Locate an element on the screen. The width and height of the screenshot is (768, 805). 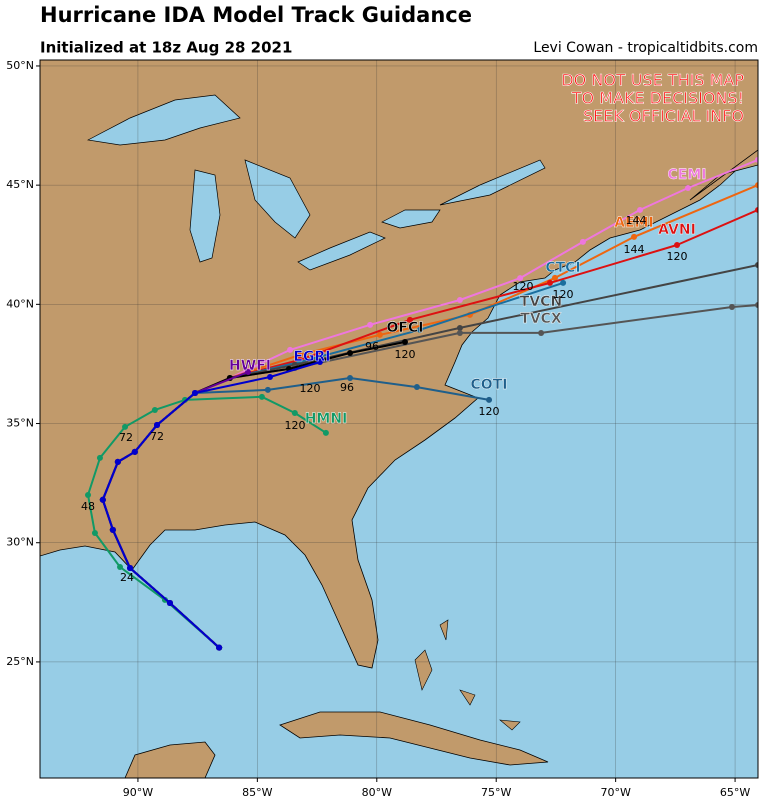
hour-label: 24 is located at coordinates (127, 577).